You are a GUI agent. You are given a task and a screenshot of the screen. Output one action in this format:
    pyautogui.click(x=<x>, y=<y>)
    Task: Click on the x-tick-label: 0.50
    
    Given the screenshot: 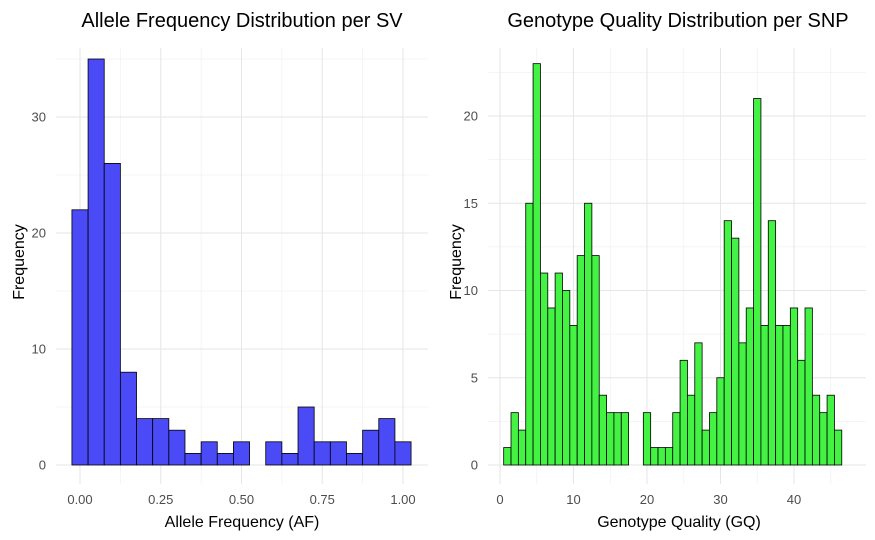 What is the action you would take?
    pyautogui.click(x=241, y=499)
    